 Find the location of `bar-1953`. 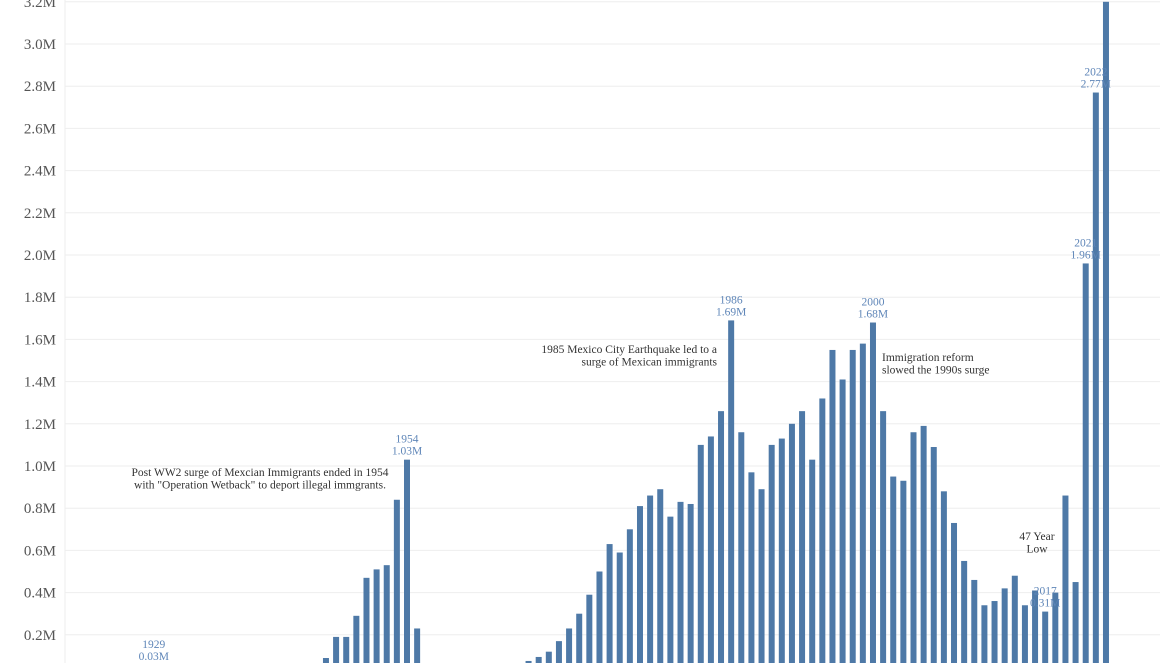

bar-1953 is located at coordinates (396, 581).